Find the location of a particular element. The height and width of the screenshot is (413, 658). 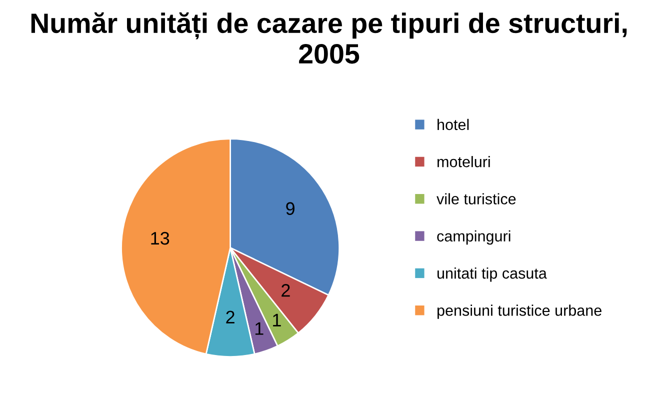

legend-label: moteluri is located at coordinates (464, 162).